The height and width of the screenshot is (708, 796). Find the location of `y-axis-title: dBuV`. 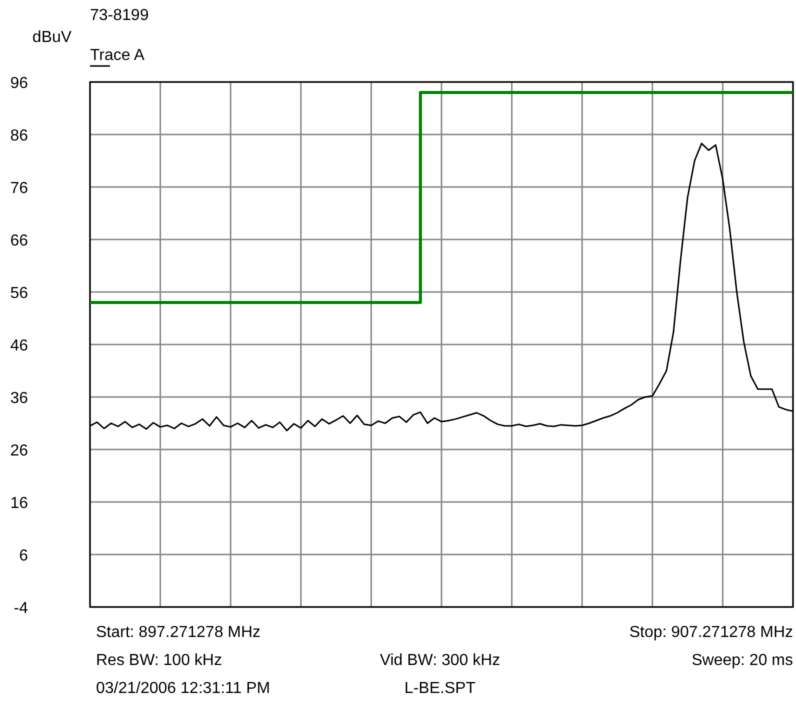

y-axis-title: dBuV is located at coordinates (52, 37).